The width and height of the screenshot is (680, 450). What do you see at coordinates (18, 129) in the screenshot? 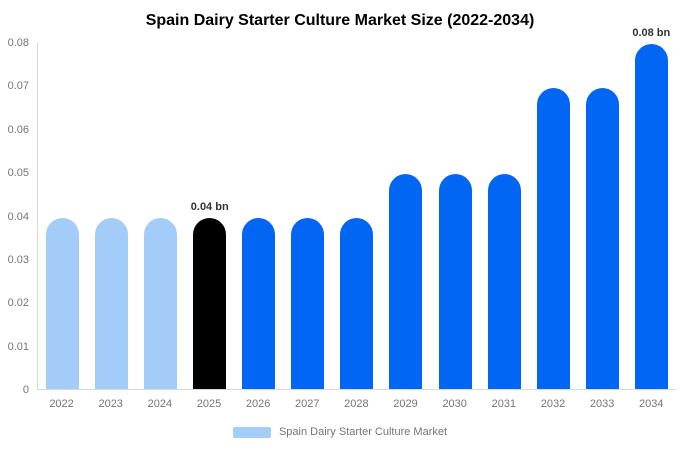
I see `y-tick-label: 0.06` at bounding box center [18, 129].